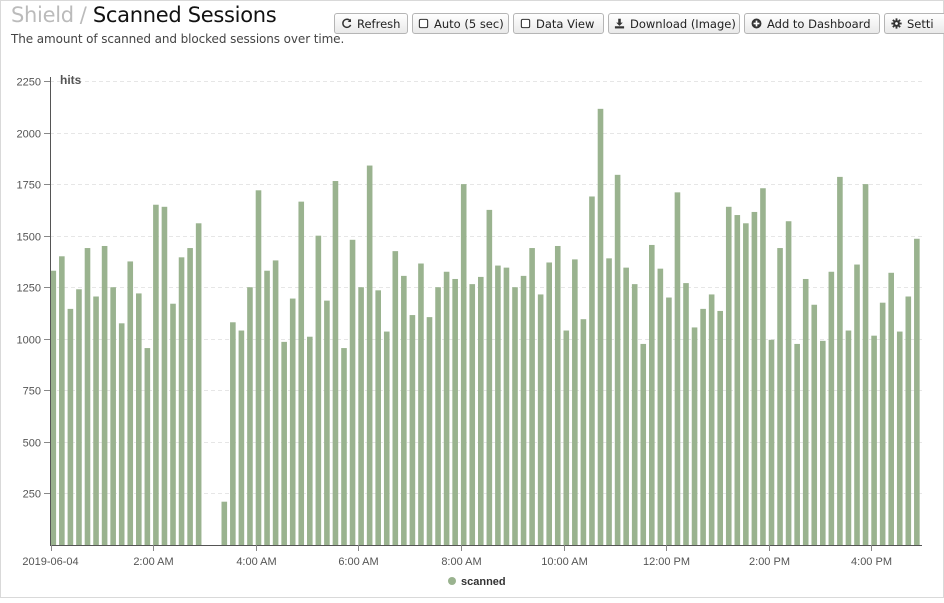 This screenshot has height=603, width=944. What do you see at coordinates (812, 23) in the screenshot?
I see `add-to-dashboard-button: Add to Dashboard` at bounding box center [812, 23].